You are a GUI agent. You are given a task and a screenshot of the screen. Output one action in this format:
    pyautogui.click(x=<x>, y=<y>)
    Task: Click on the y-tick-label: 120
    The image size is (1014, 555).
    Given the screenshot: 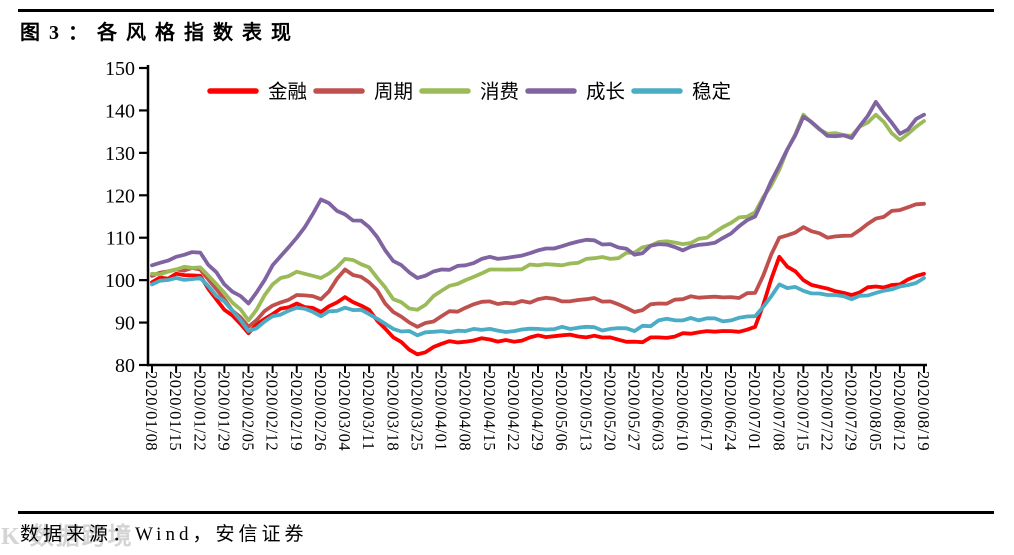 What is the action you would take?
    pyautogui.click(x=120, y=196)
    